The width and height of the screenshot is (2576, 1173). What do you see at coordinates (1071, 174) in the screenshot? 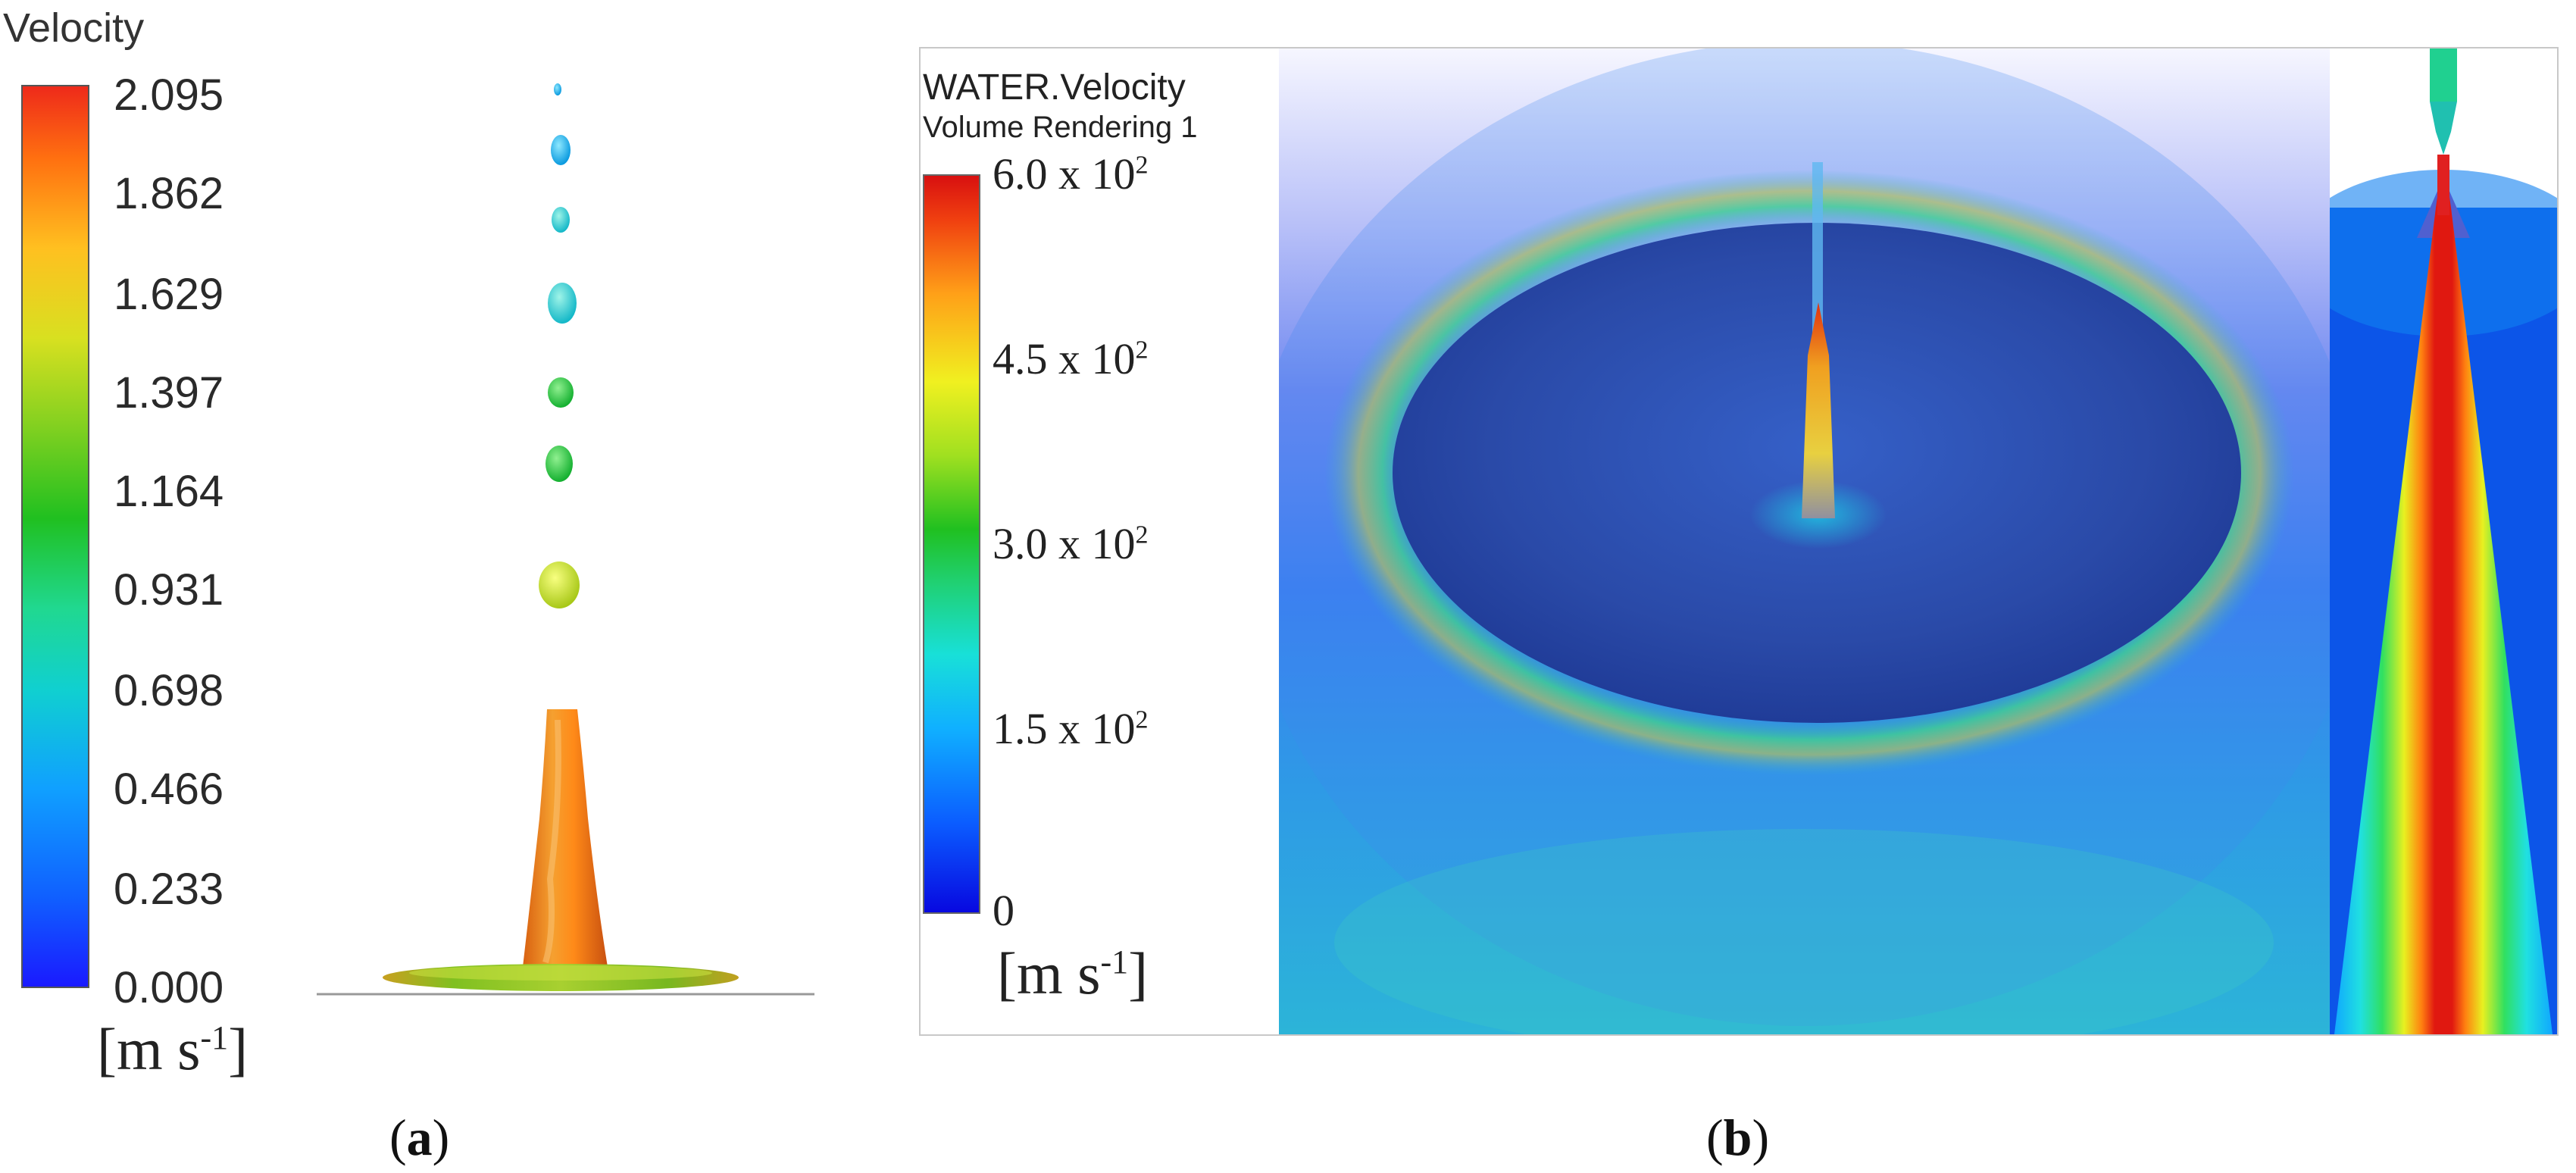
I see `colorbar-b-tick: 6.0 x 10²` at bounding box center [1071, 174].